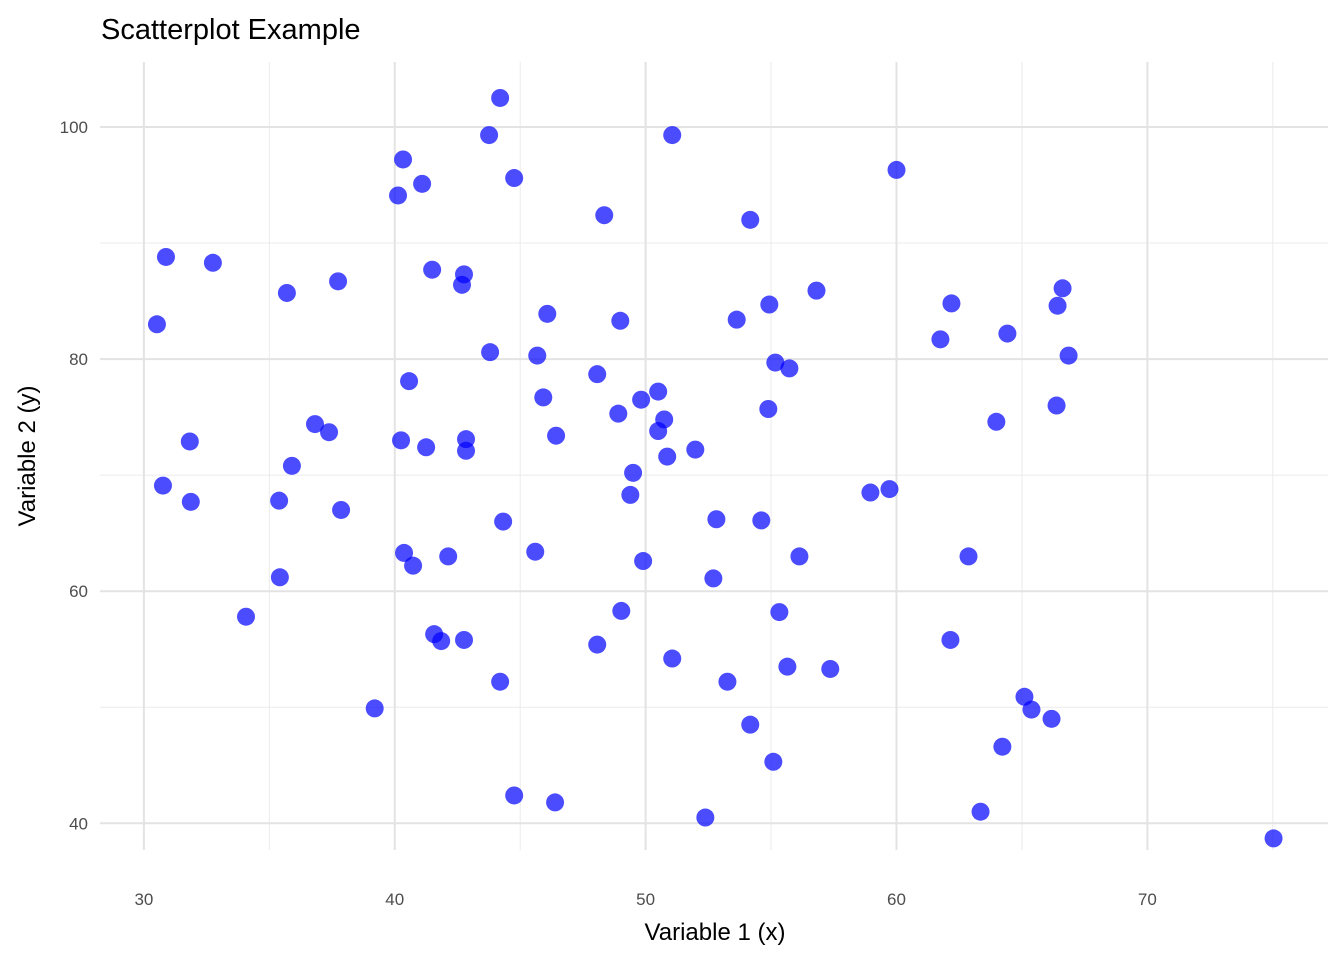 The height and width of the screenshot is (960, 1344). I want to click on y-axis-label: Variable 2 (y), so click(27, 456).